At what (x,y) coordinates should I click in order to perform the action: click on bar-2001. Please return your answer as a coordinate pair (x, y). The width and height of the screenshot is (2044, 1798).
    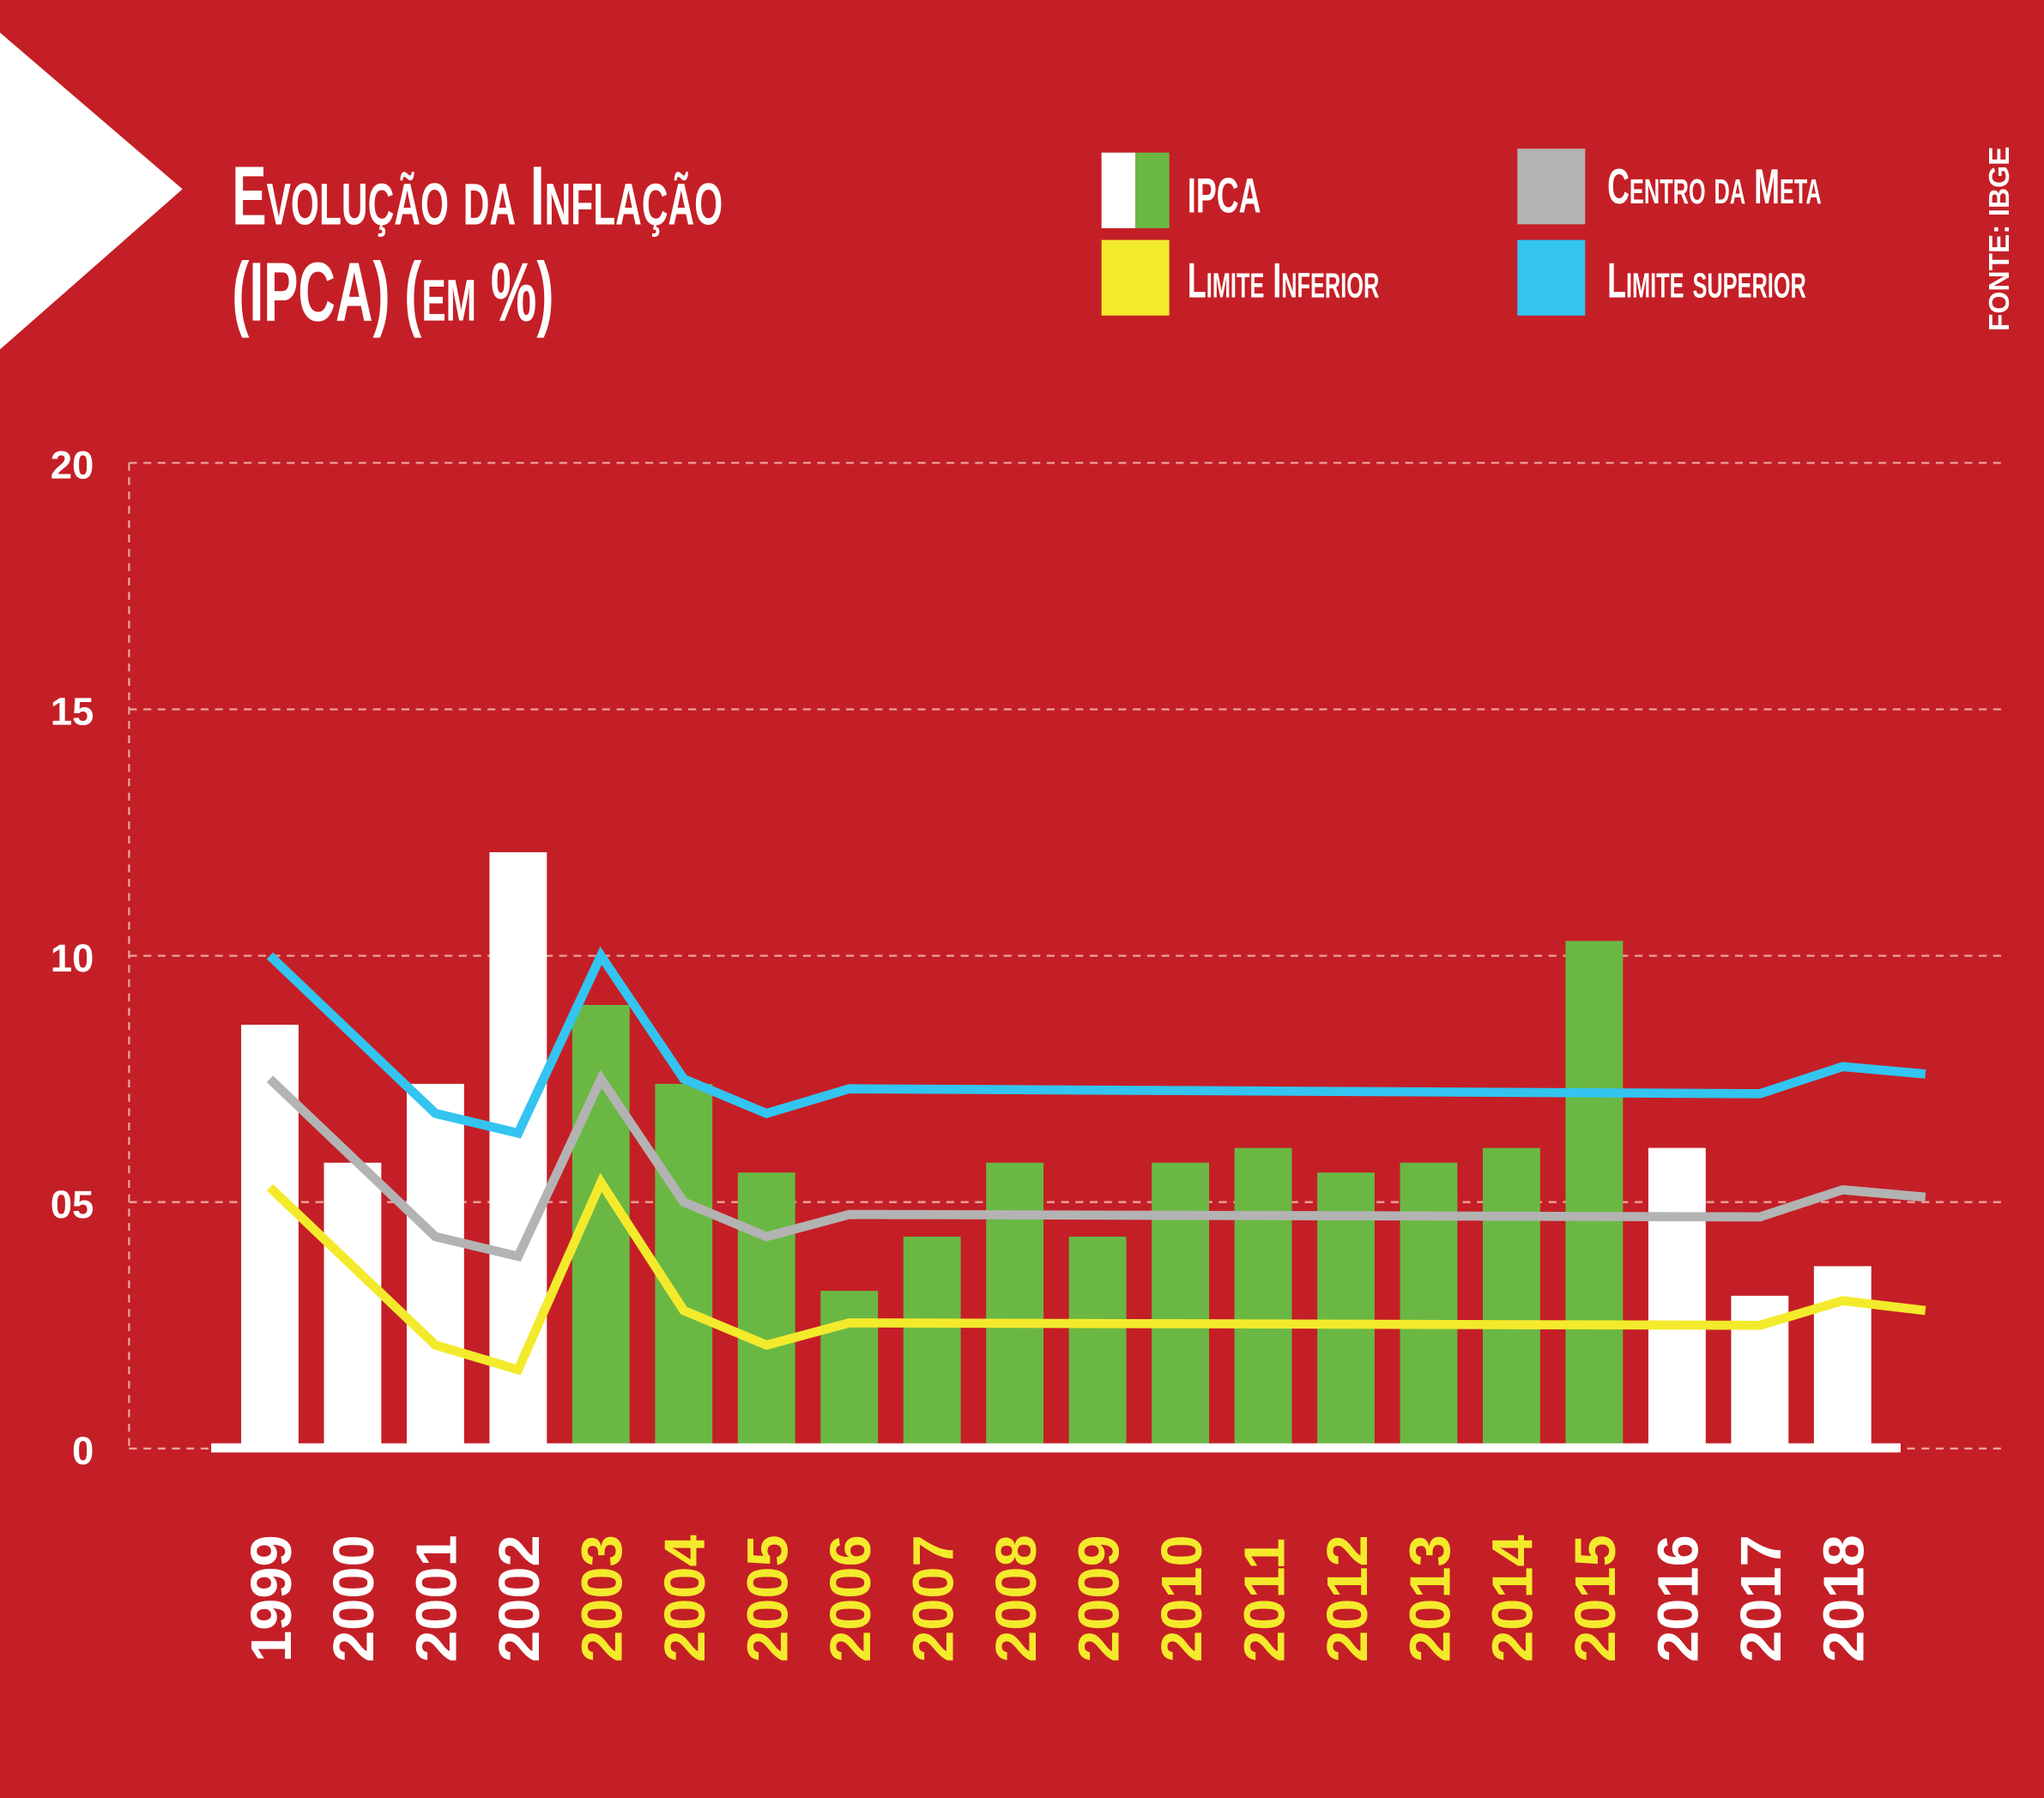
    Looking at the image, I should click on (435, 1266).